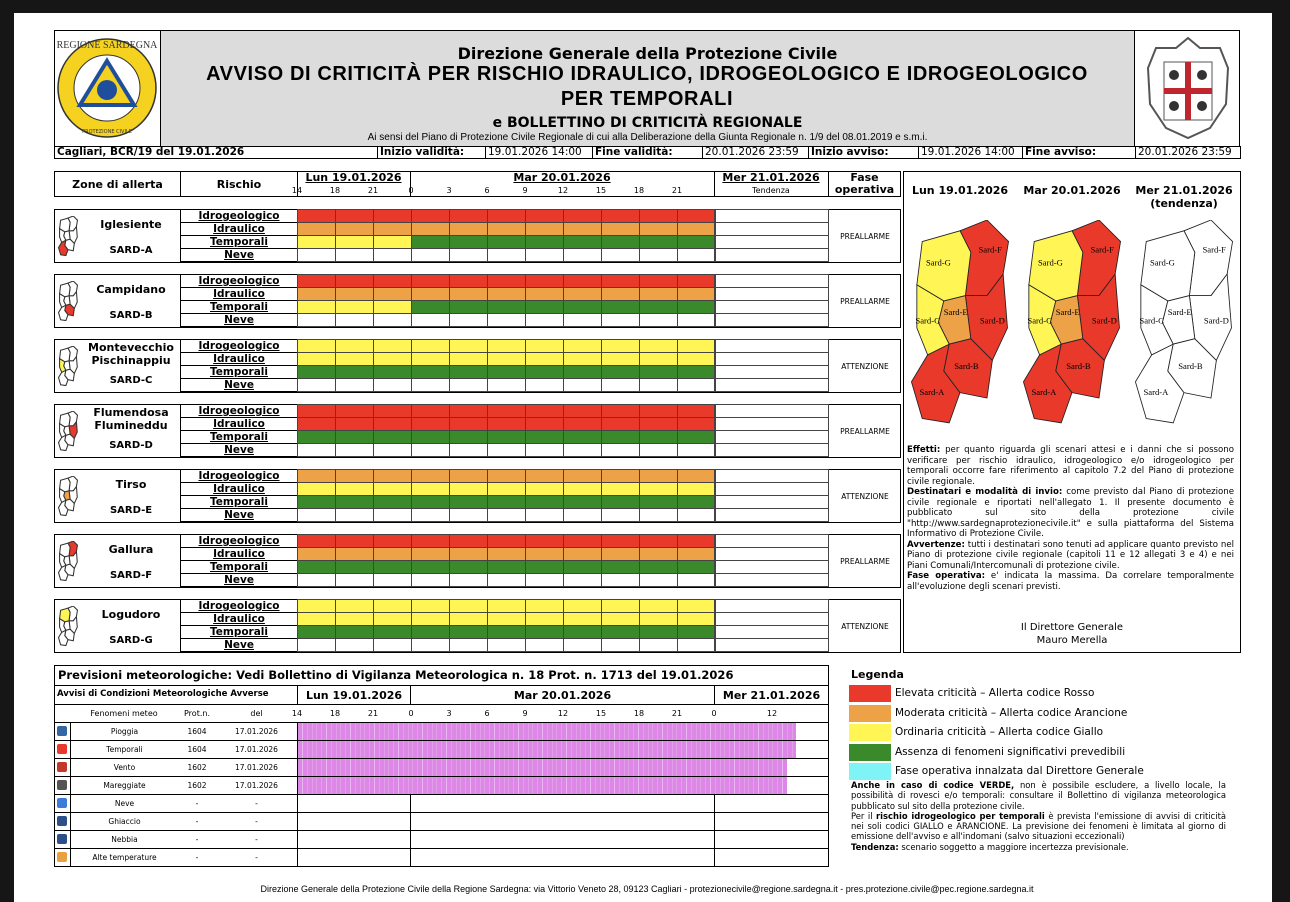 The height and width of the screenshot is (902, 1290). Describe the element at coordinates (714, 713) in the screenshot. I see `meteo-hour: 0` at that location.